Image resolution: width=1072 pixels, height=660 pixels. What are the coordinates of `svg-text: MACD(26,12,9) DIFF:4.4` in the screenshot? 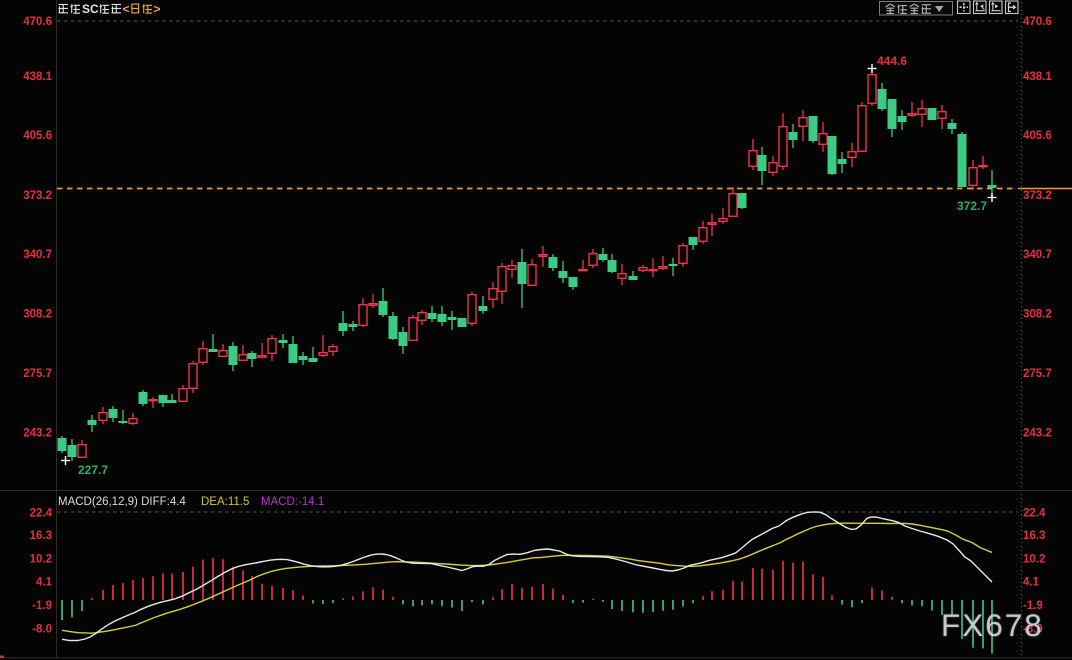 It's located at (122, 502).